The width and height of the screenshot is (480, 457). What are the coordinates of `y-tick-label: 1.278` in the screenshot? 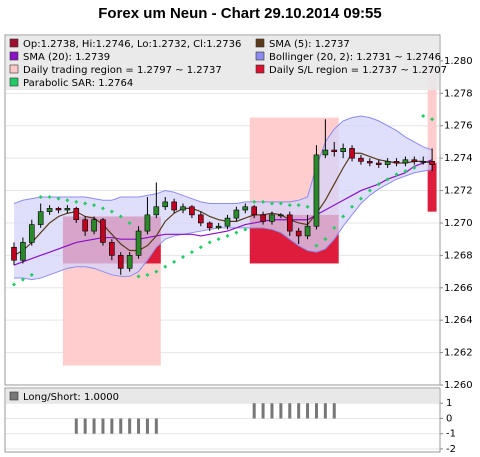 It's located at (458, 93).